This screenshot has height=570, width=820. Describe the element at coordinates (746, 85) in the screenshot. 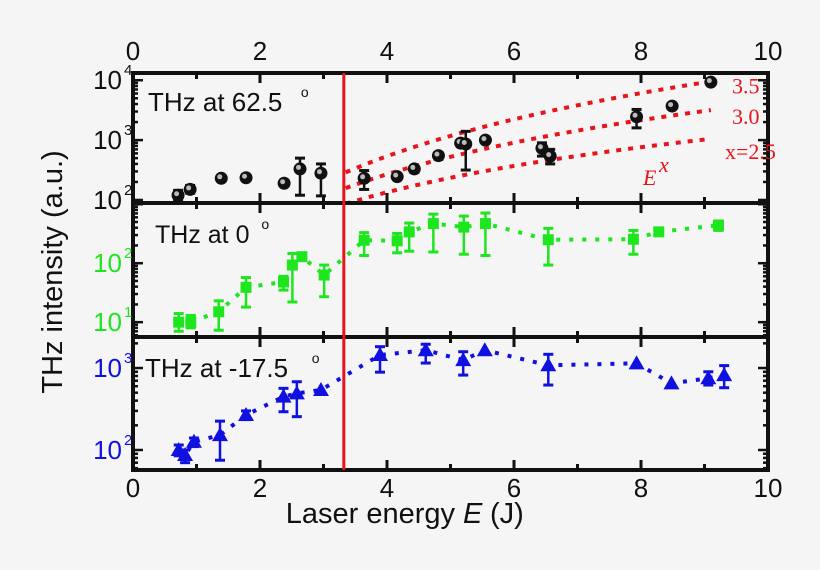

I see `fit-label: 3.5` at that location.